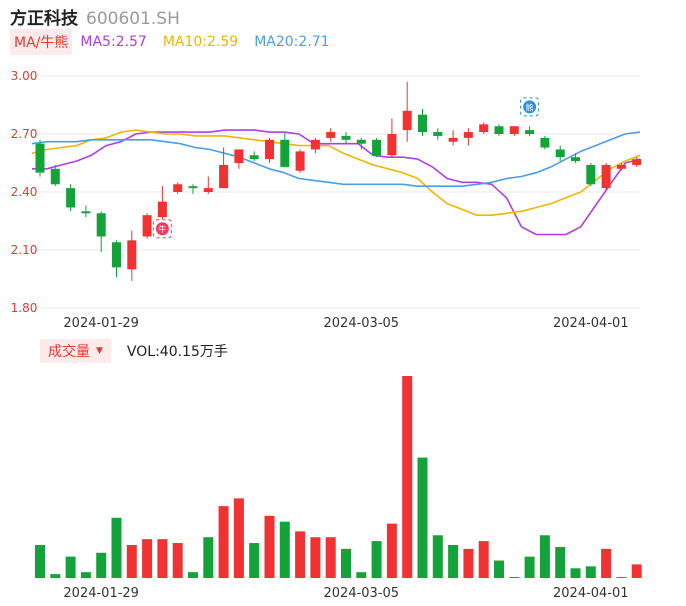 This screenshot has width=686, height=606. What do you see at coordinates (99, 351) in the screenshot?
I see `caret-down-icon: ▼` at bounding box center [99, 351].